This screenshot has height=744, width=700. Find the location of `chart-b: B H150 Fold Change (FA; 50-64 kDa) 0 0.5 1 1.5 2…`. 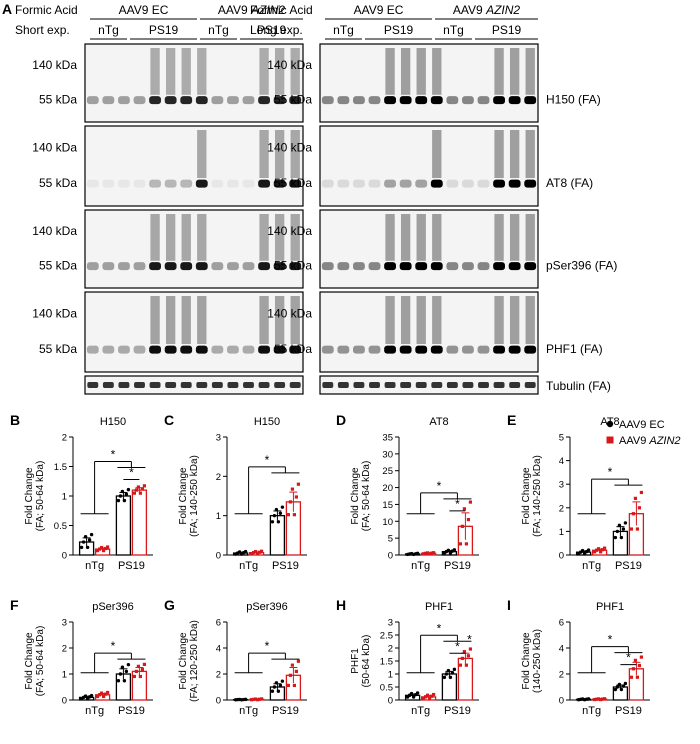

chart-b: B H150 Fold Change (FA; 50-64 kDa) 0 0.5 1 1.5 2… is located at coordinates (81, 492).